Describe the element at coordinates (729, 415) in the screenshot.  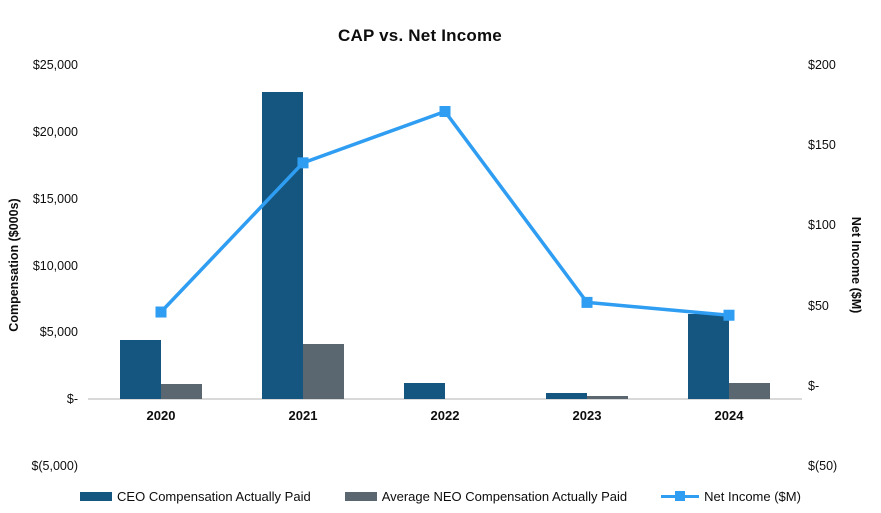
I see `x-axis-label-2024: 2024` at that location.